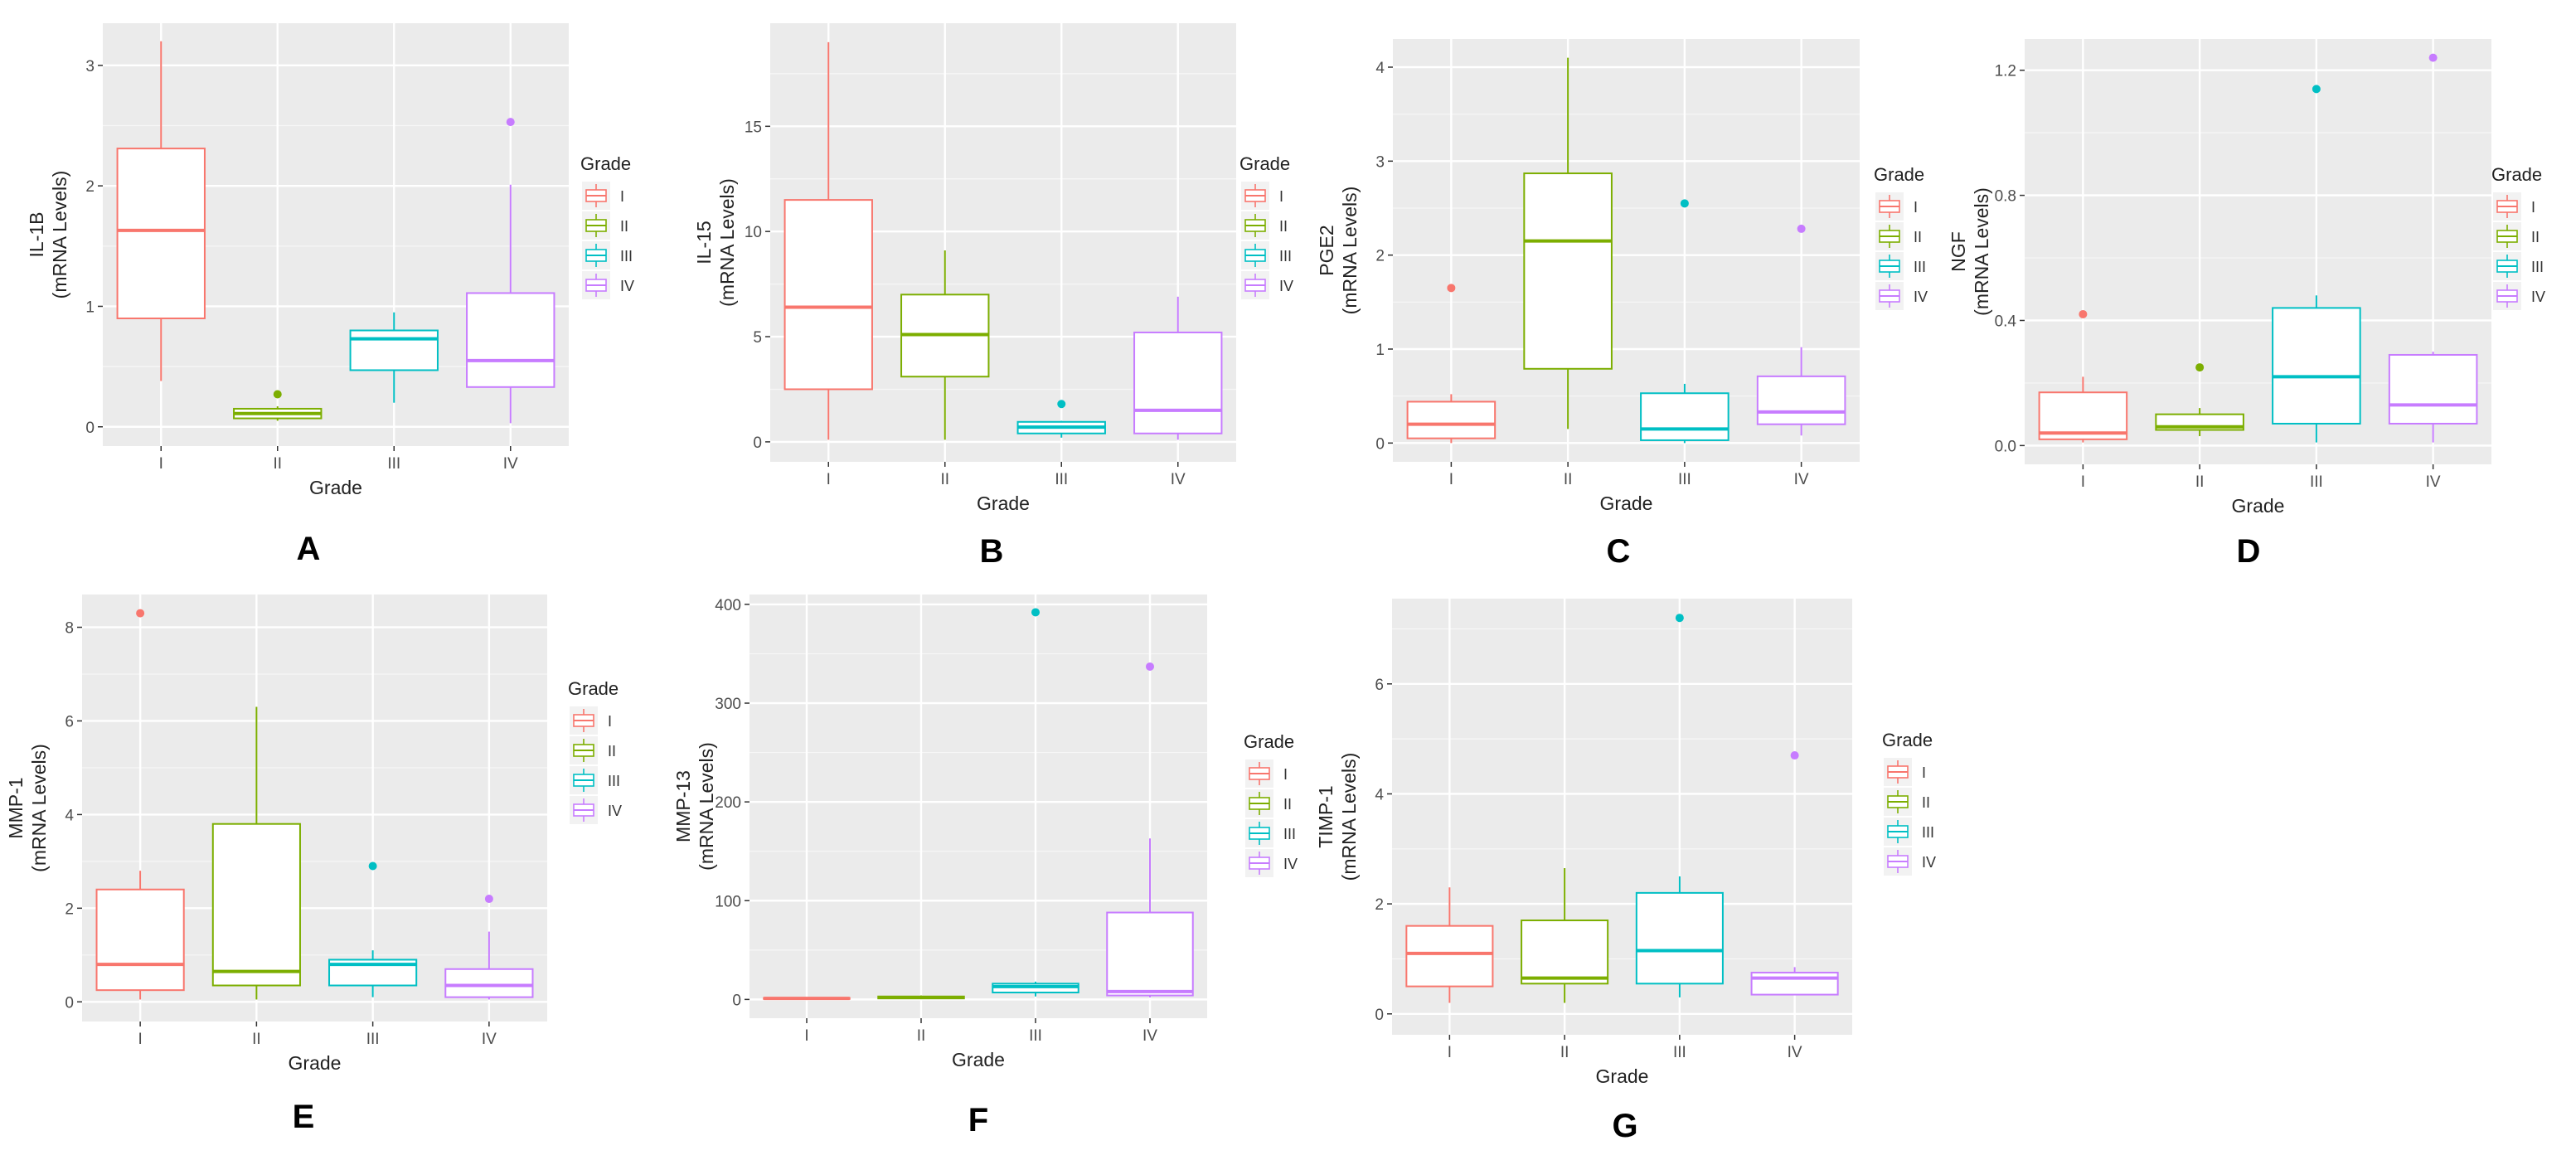  I want to click on y-axis-title: PGE2(mRNA Levels), so click(1338, 251).